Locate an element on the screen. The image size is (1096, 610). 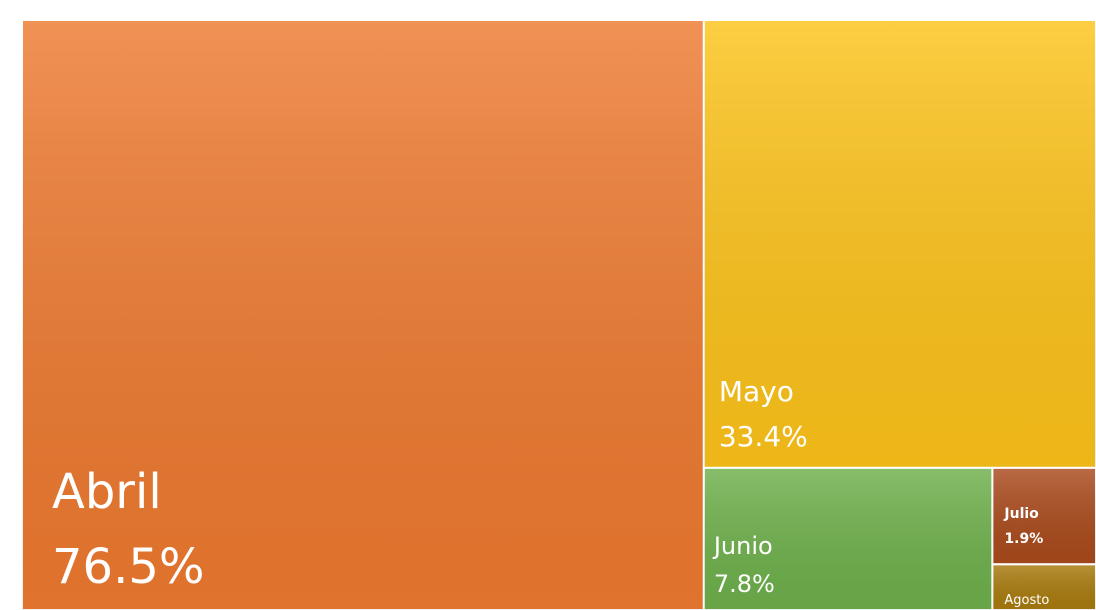
tile-label: Julio is located at coordinates (1021, 514).